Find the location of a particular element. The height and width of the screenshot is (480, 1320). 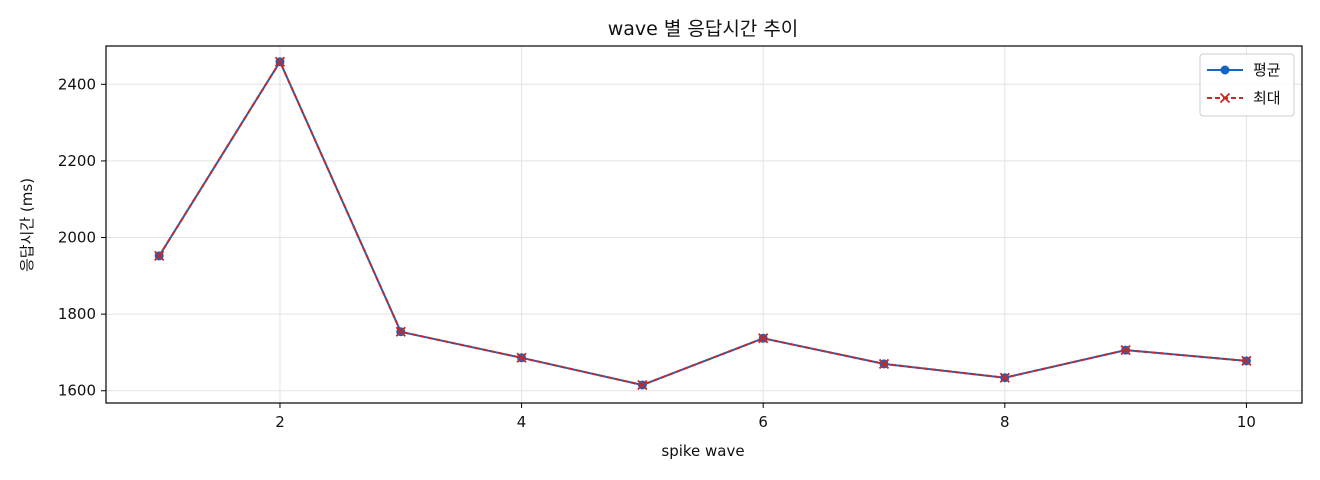

legend-marker-max is located at coordinates (1225, 98).